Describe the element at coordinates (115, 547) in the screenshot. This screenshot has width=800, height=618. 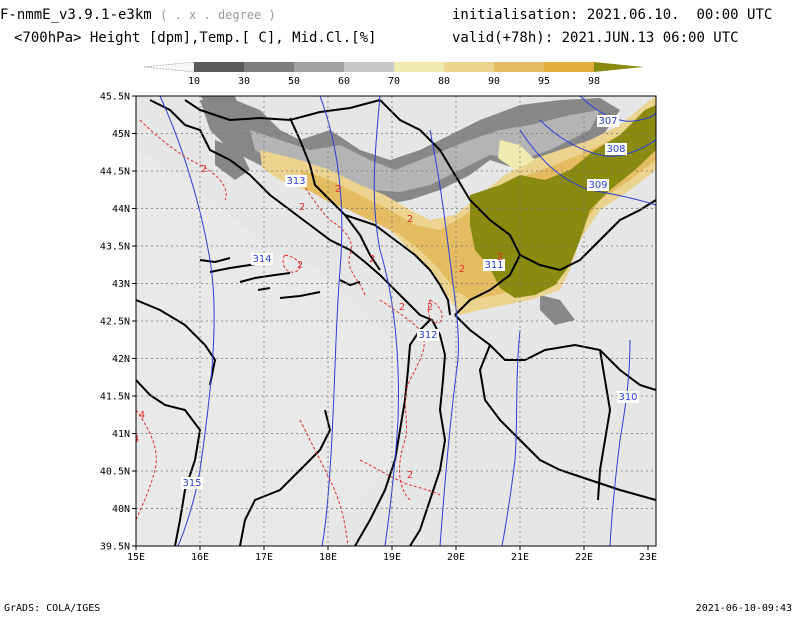
I see `lat-label: 39.5N` at that location.